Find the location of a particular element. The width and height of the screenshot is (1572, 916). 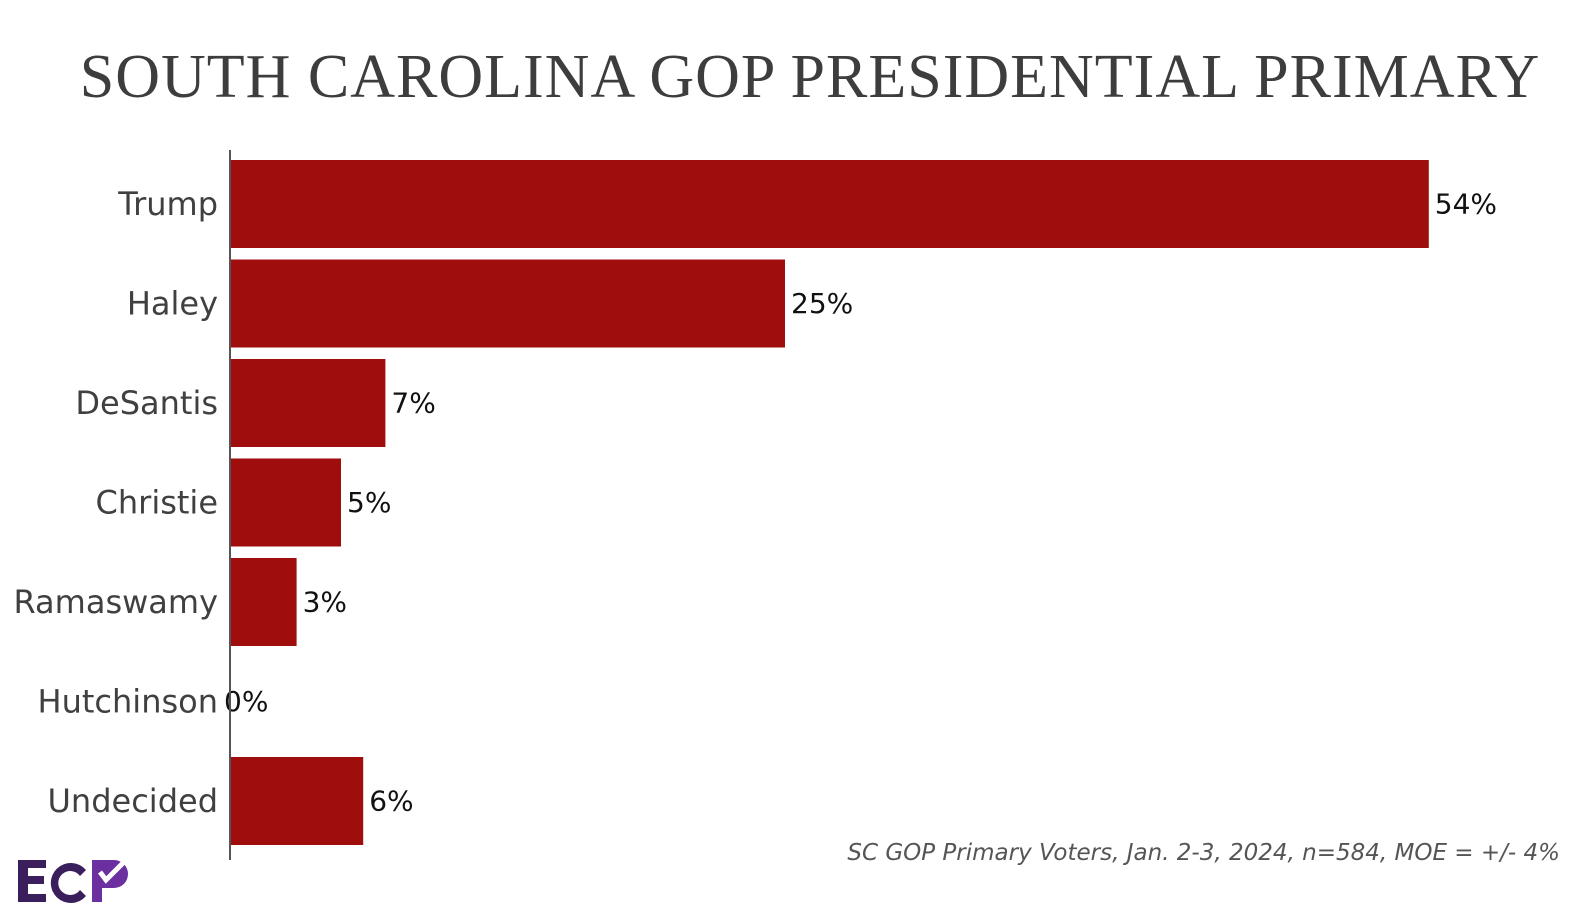

bar-row-hutchinson: Hutchinson 0% is located at coordinates (153, 702).